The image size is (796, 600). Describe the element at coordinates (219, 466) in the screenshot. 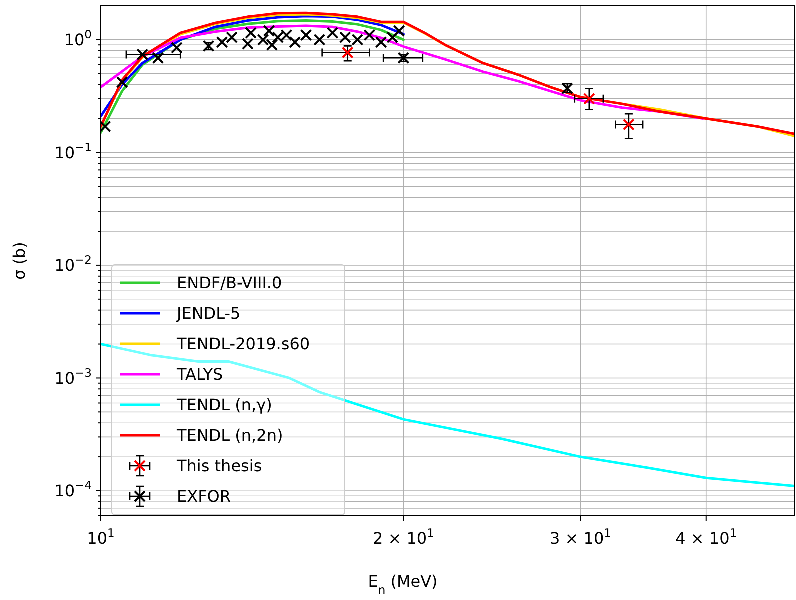

I see `legend-label: This thesis` at that location.